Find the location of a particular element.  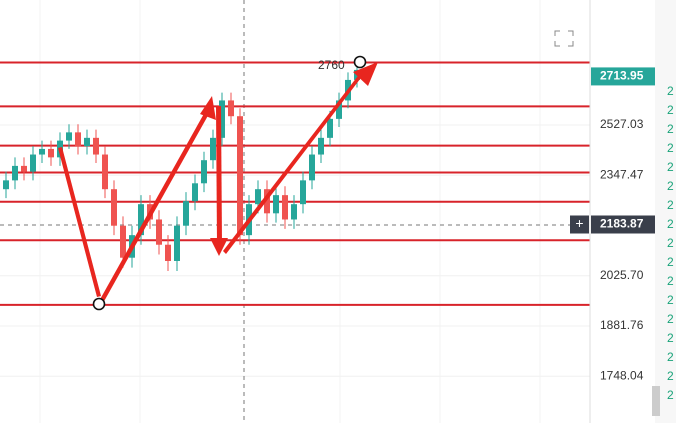

side-panel is located at coordinates (665, 211).